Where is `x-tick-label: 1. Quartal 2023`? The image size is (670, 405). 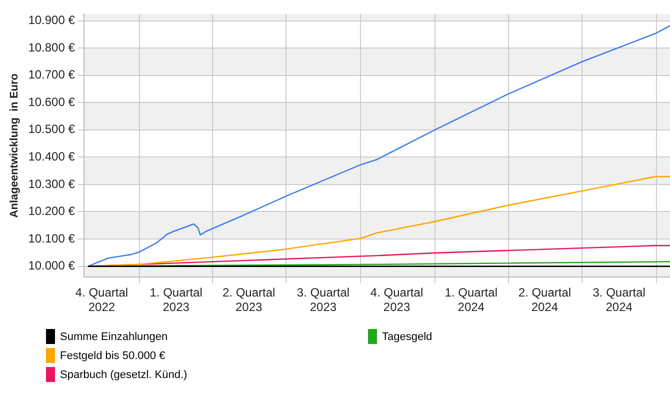 x-tick-label: 1. Quartal 2023 is located at coordinates (176, 300).